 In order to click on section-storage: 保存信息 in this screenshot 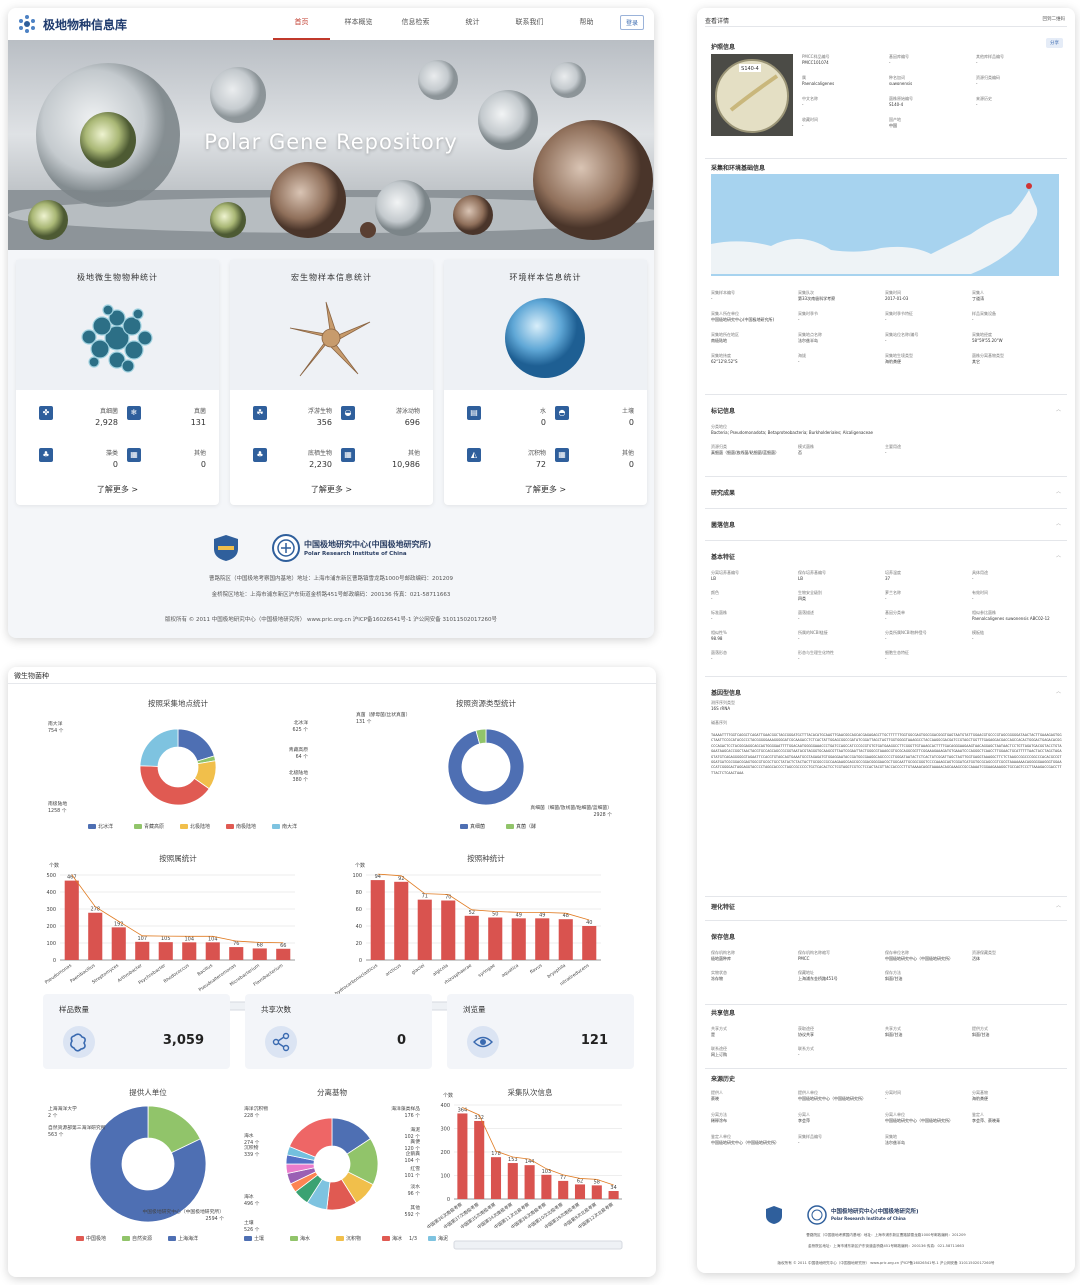, I will do `click(723, 937)`.